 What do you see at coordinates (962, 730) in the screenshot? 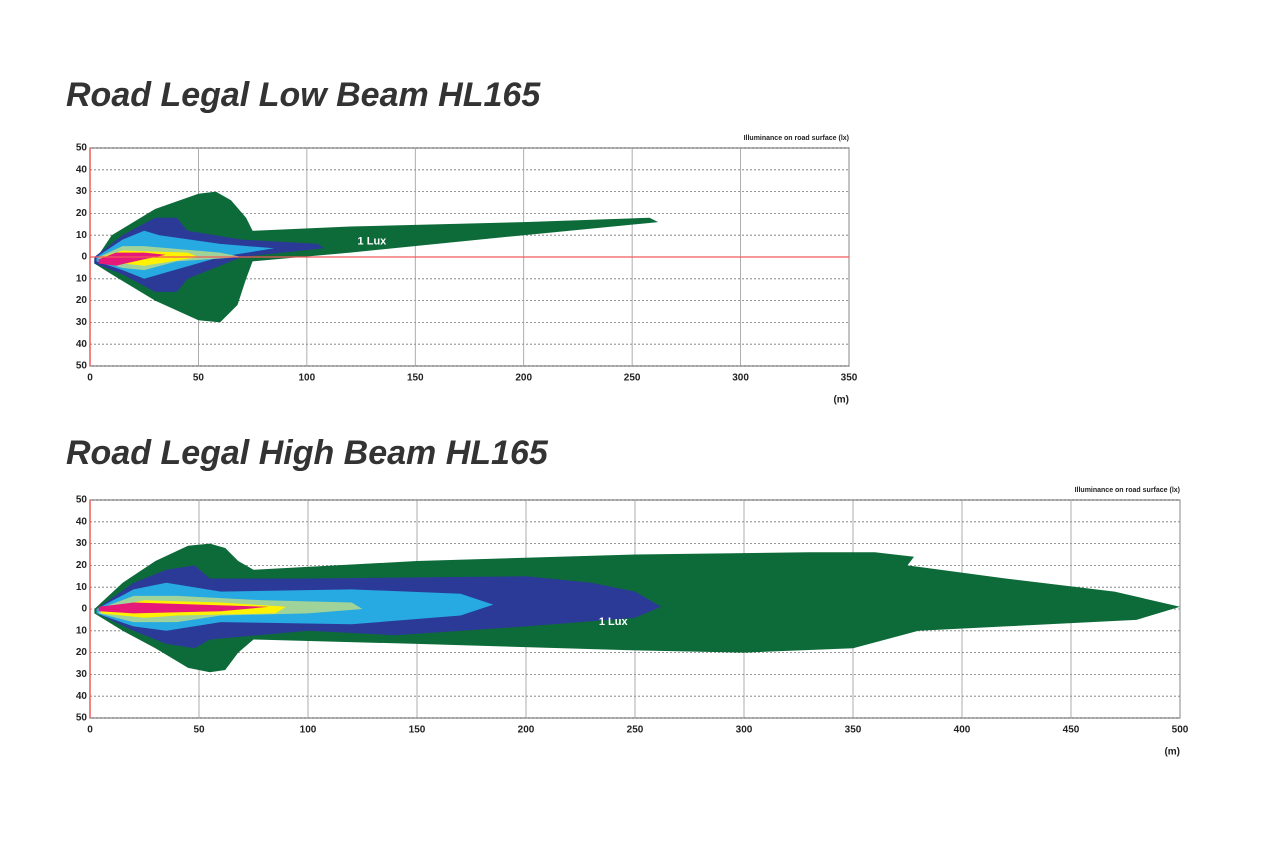
I see `x-tick-label: 400` at bounding box center [962, 730].